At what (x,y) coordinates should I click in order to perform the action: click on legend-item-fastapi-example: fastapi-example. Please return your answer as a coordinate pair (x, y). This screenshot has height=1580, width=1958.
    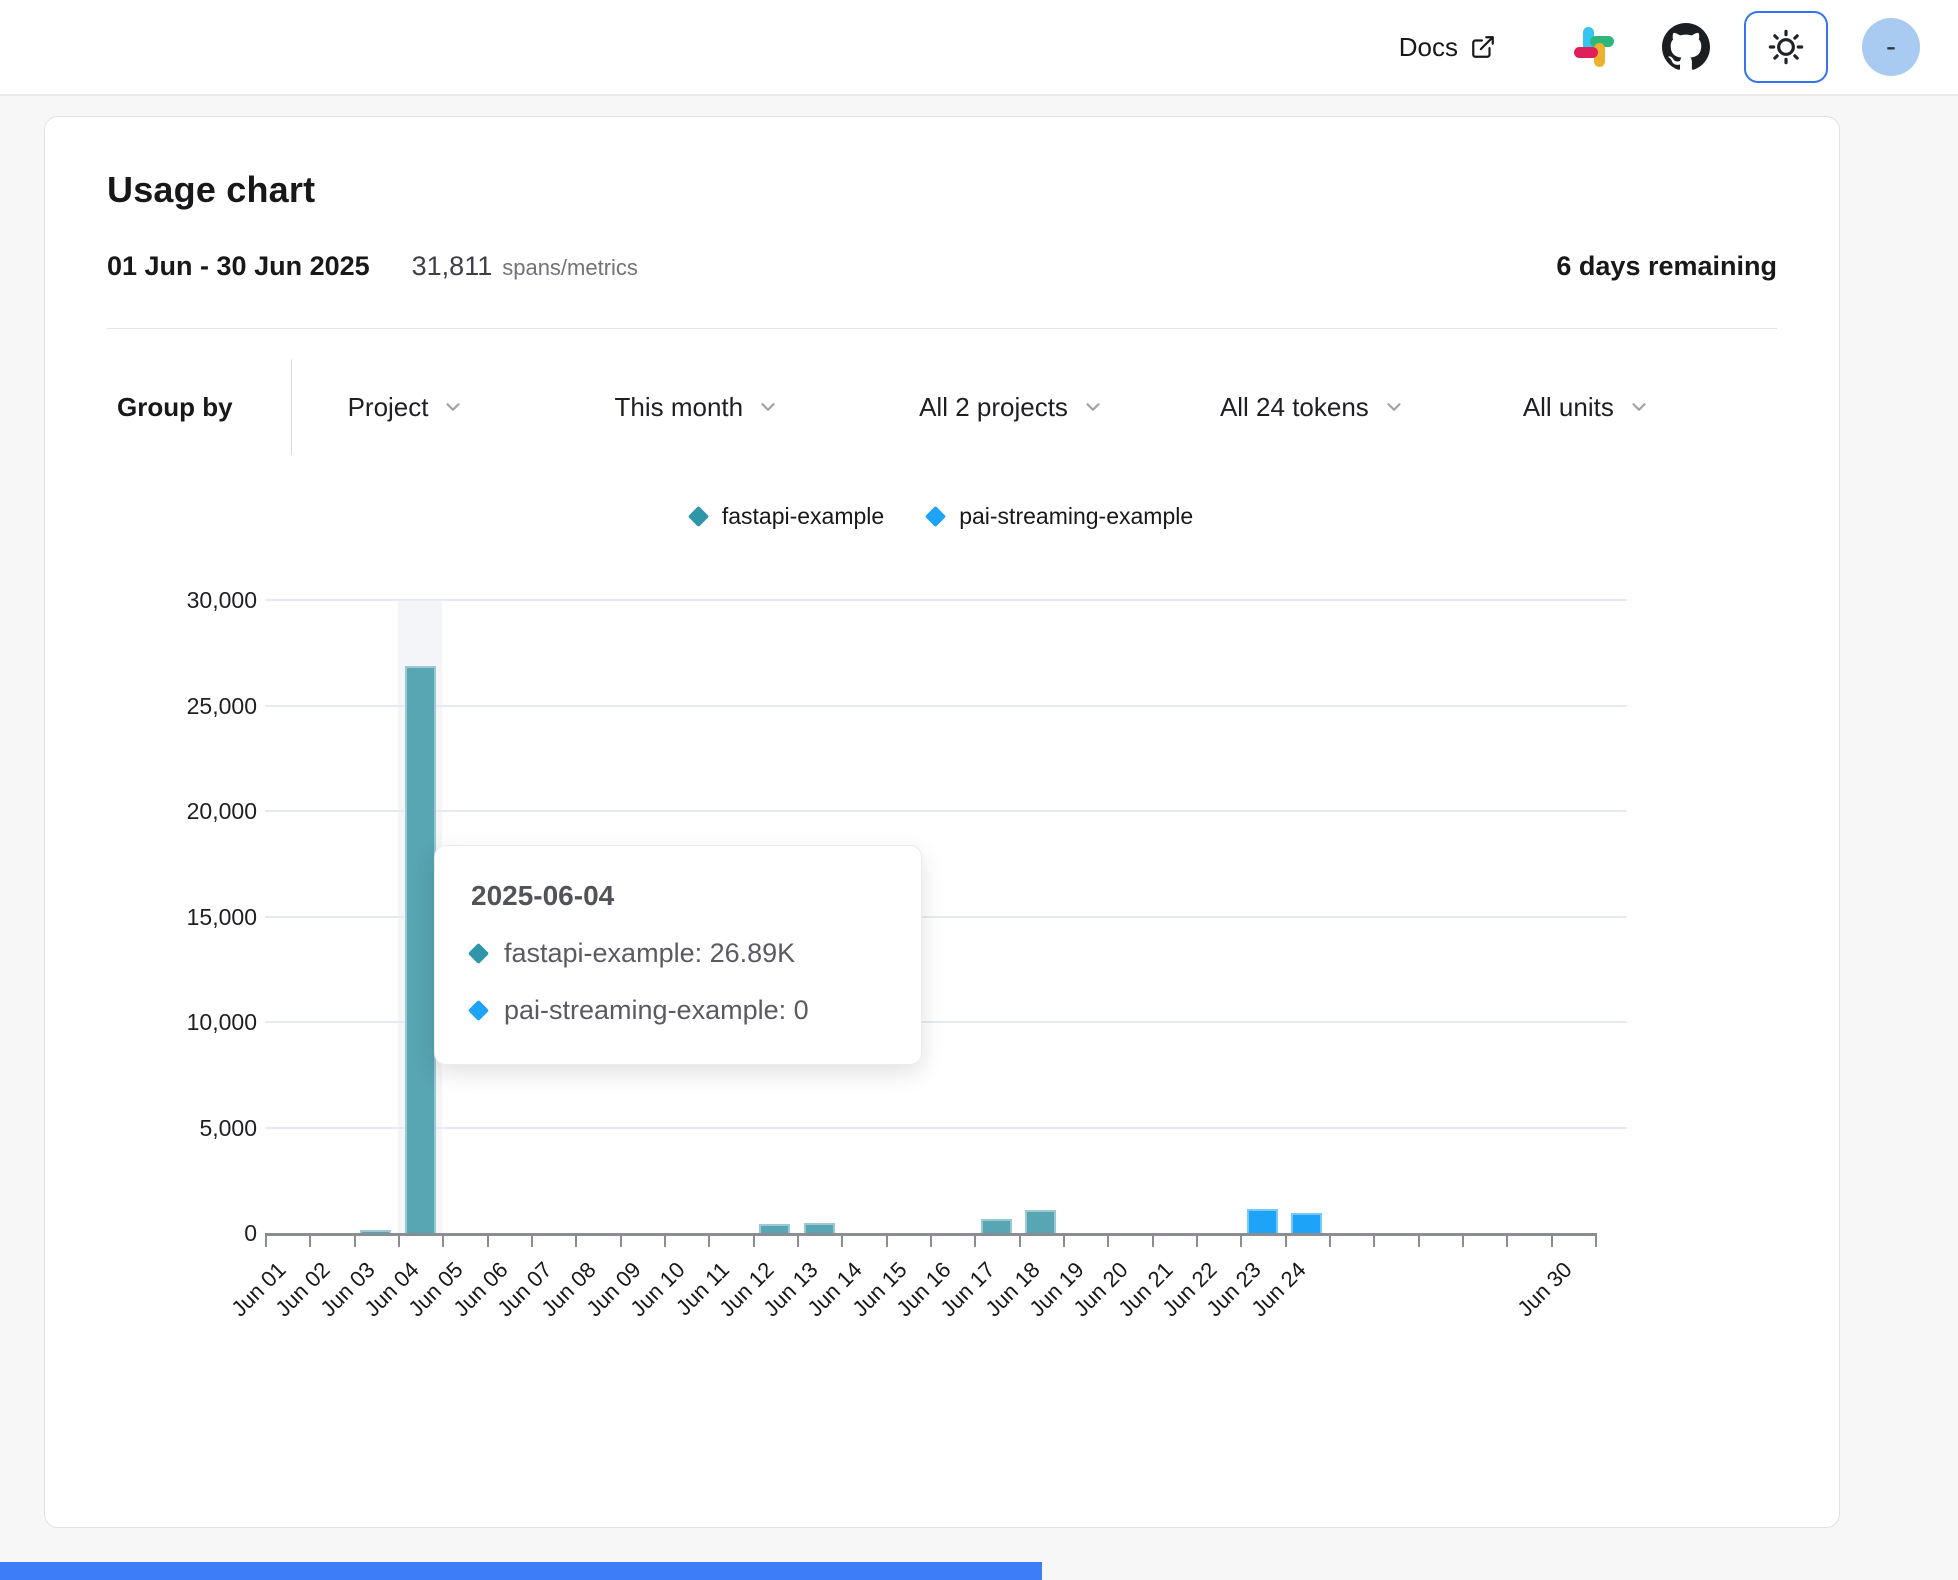
    Looking at the image, I should click on (786, 516).